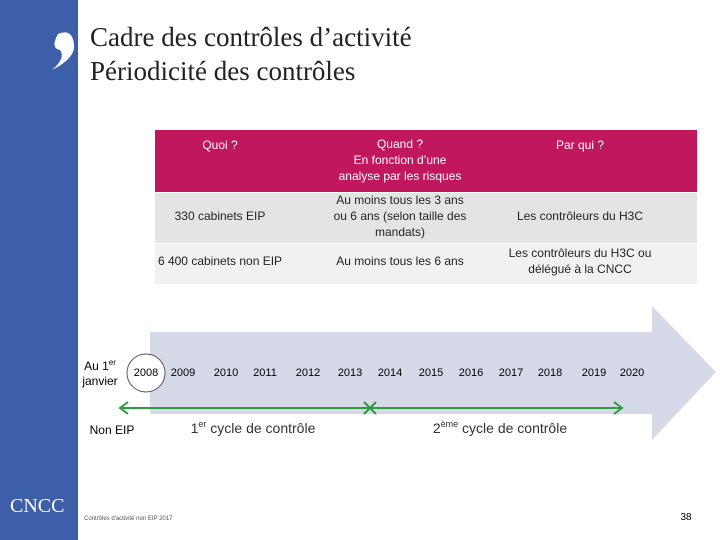 The height and width of the screenshot is (540, 720). What do you see at coordinates (99, 381) in the screenshot?
I see `start-label: janvier` at bounding box center [99, 381].